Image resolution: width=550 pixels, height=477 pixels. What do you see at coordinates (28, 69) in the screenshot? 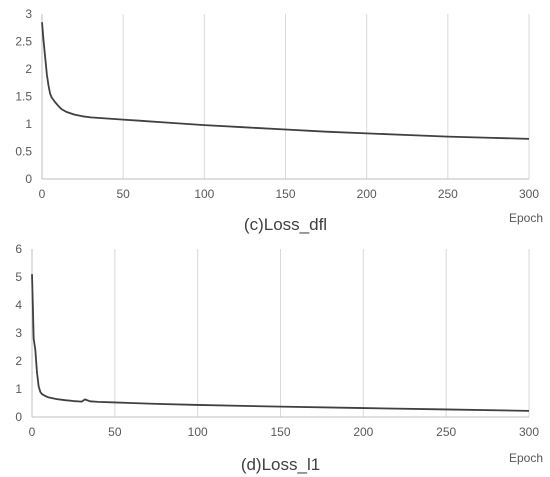
I see `loss-dfl-y-tick-label: 2` at bounding box center [28, 69].